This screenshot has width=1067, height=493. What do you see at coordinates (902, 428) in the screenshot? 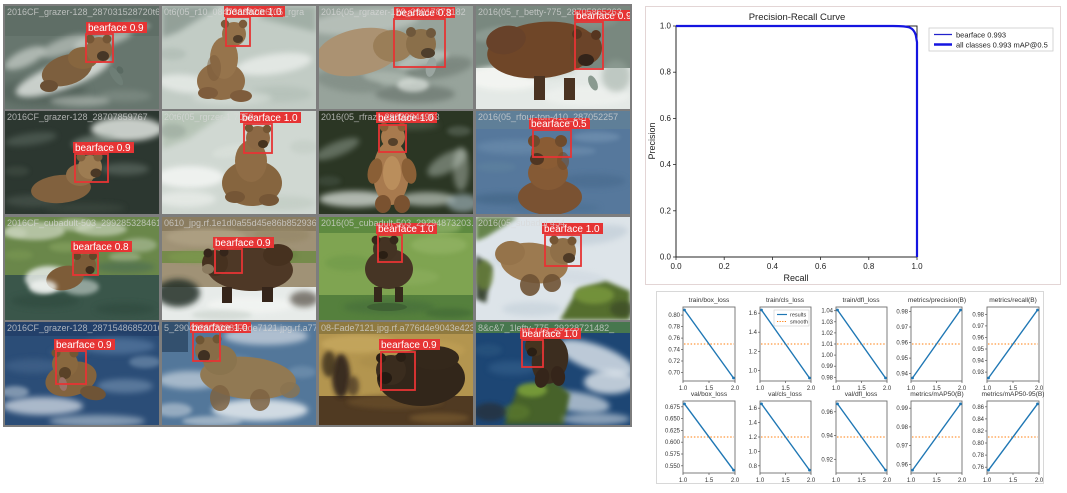
I see `svg-text: 0.98` at bounding box center [902, 428].